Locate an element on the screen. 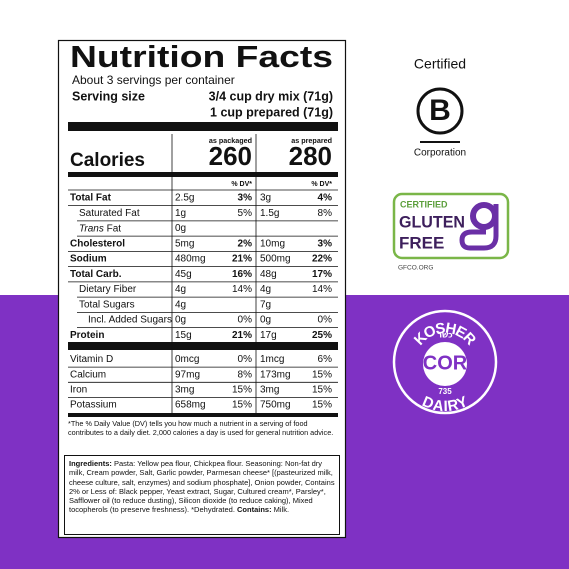 The height and width of the screenshot is (569, 569). calories-value: 260 is located at coordinates (230, 156).